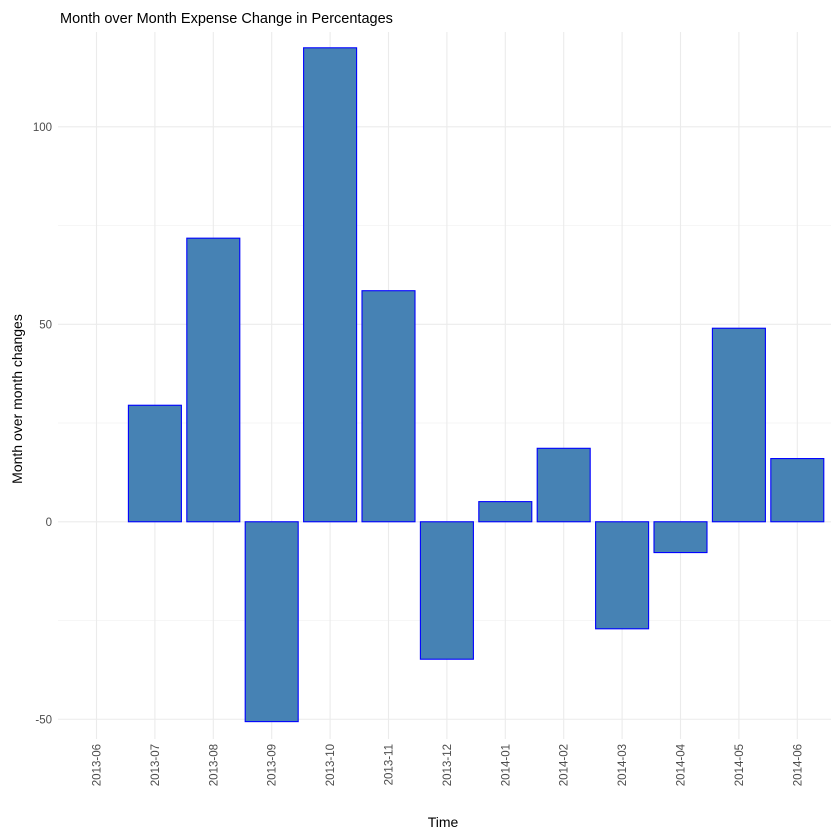  Describe the element at coordinates (682, 764) in the screenshot. I see `x-tick-label: 2014-04` at that location.